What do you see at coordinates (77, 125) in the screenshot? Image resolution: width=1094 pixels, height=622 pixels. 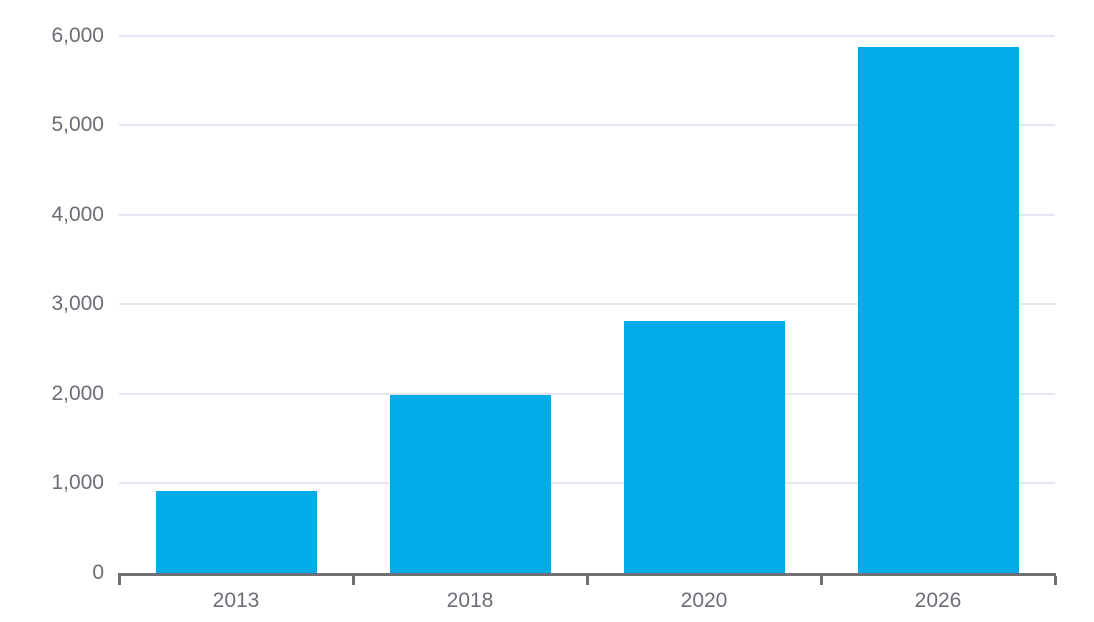 I see `y-tick-label: 5,000` at bounding box center [77, 125].